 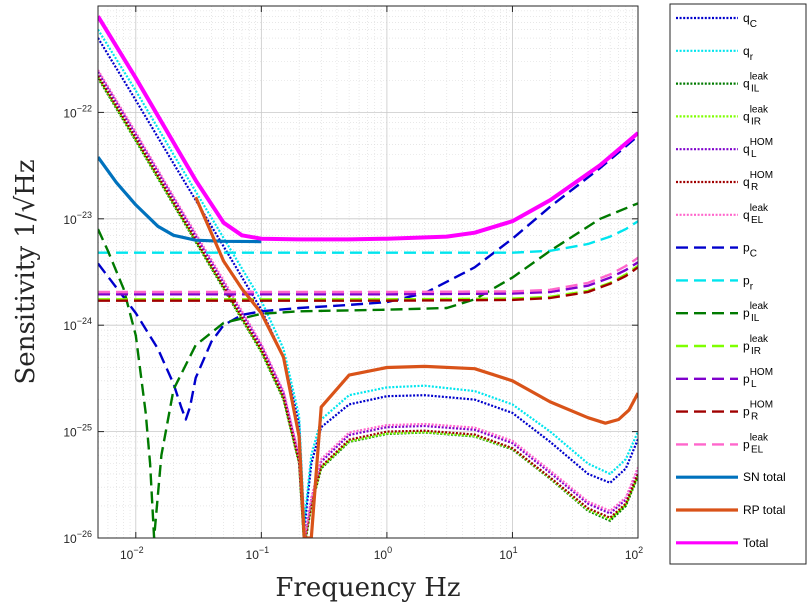 What do you see at coordinates (756, 345) in the screenshot?
I see `legend-label-pir-leak: pleak IR` at bounding box center [756, 345].